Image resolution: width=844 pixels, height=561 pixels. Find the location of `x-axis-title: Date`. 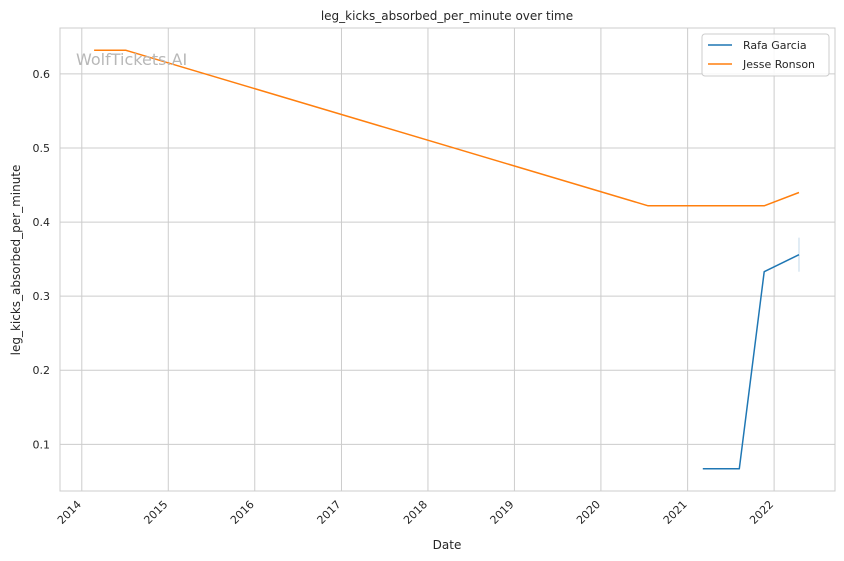

x-axis-title: Date is located at coordinates (447, 545).